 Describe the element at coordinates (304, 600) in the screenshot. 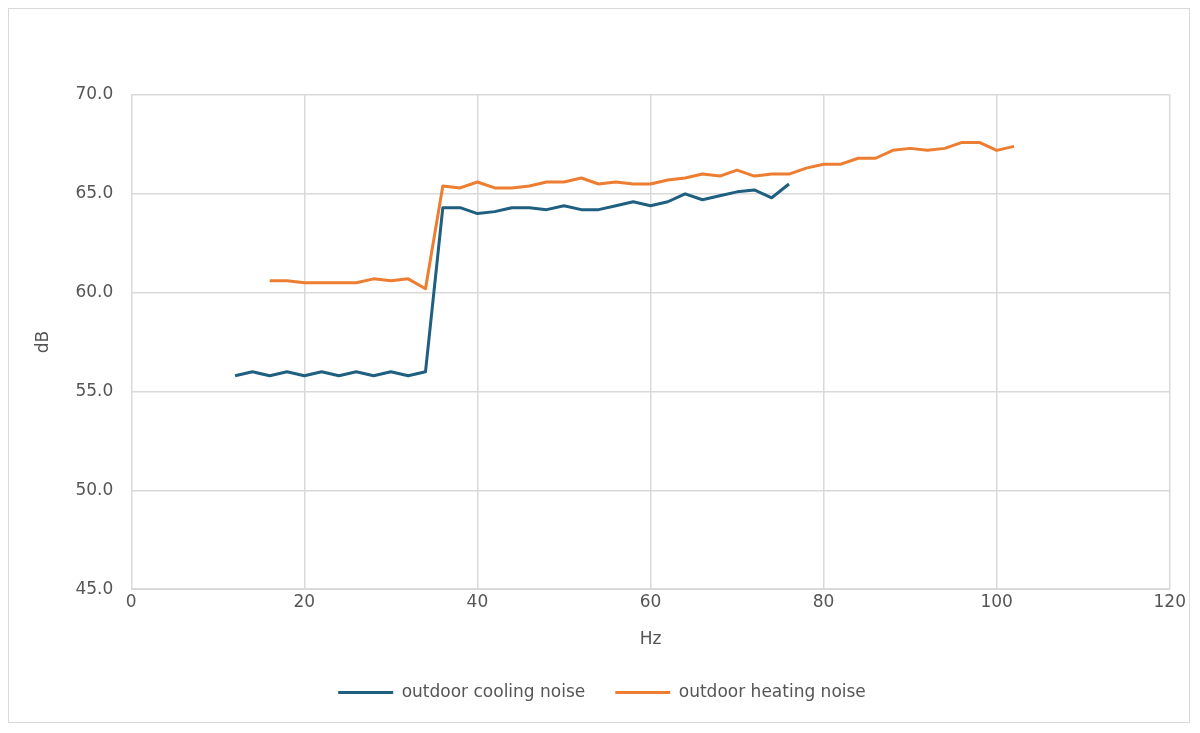

I see `x-tick-label: 20` at that location.